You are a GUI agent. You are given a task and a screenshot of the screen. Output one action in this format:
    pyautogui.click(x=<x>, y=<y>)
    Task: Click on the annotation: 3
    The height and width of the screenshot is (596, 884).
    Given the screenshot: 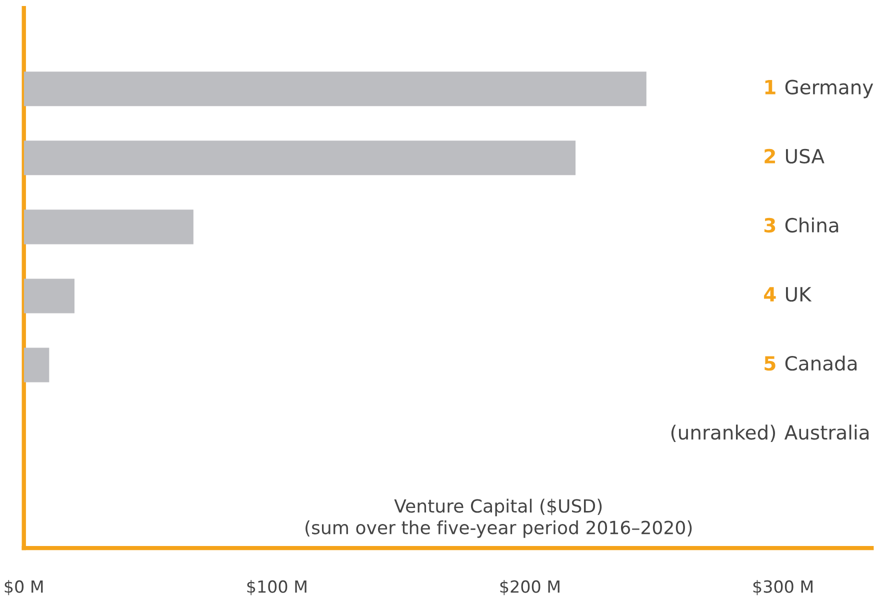 What is the action you would take?
    pyautogui.click(x=770, y=225)
    